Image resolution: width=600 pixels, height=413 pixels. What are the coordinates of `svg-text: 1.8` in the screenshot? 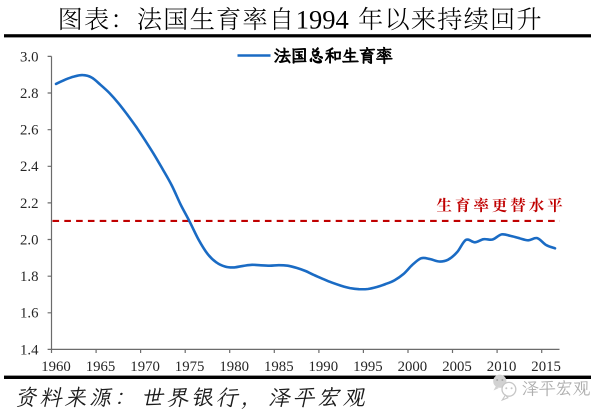 It's located at (29, 277).